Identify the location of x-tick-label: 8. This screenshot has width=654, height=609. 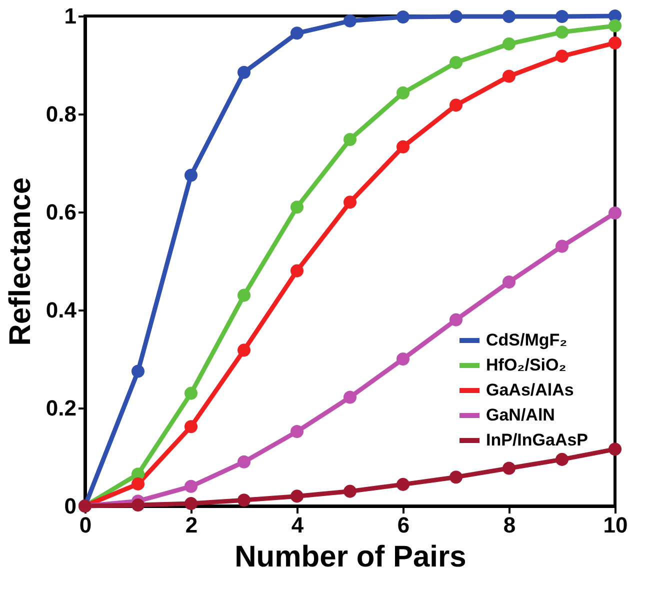
(509, 525).